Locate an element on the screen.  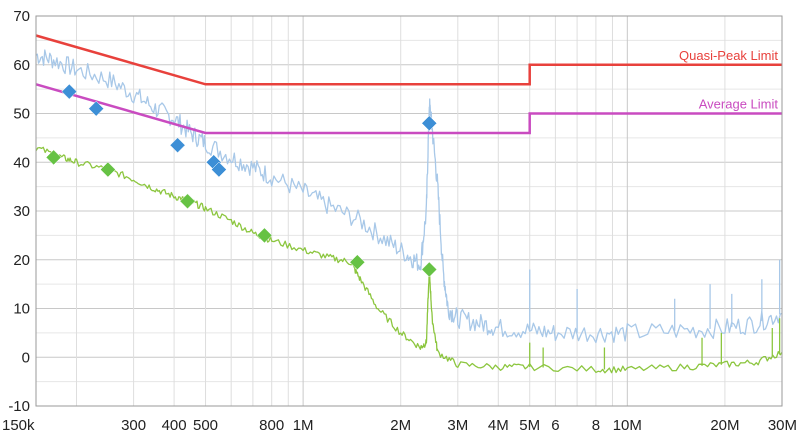
quasi-peak-limit-line is located at coordinates (408, 60).